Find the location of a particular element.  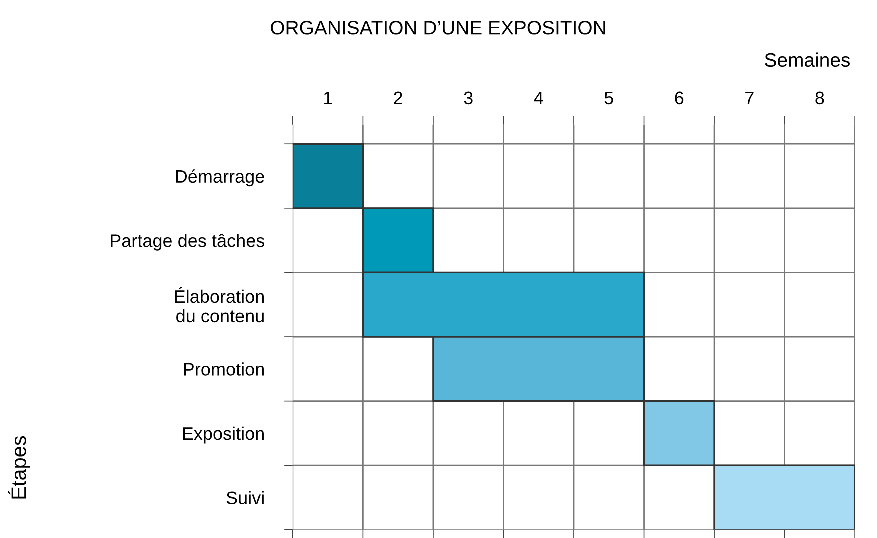

x-tick-label: 1 is located at coordinates (328, 98).